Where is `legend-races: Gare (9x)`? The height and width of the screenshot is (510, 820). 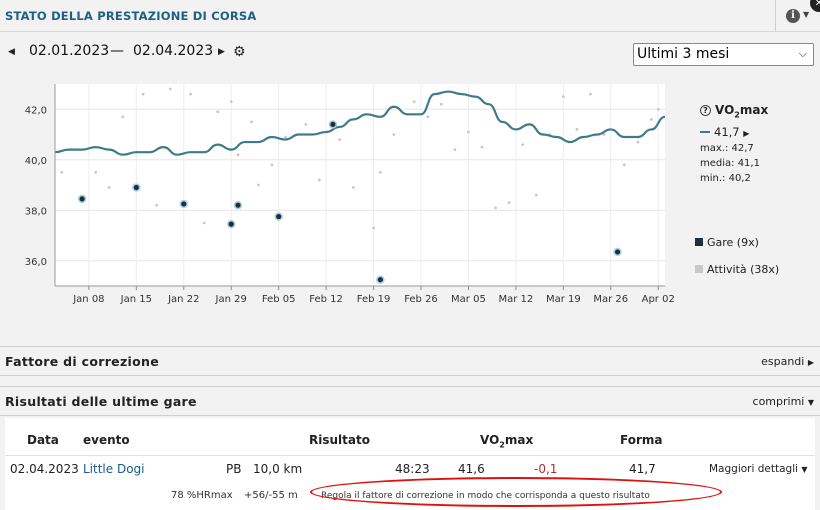 legend-races: Gare (9x) is located at coordinates (727, 242).